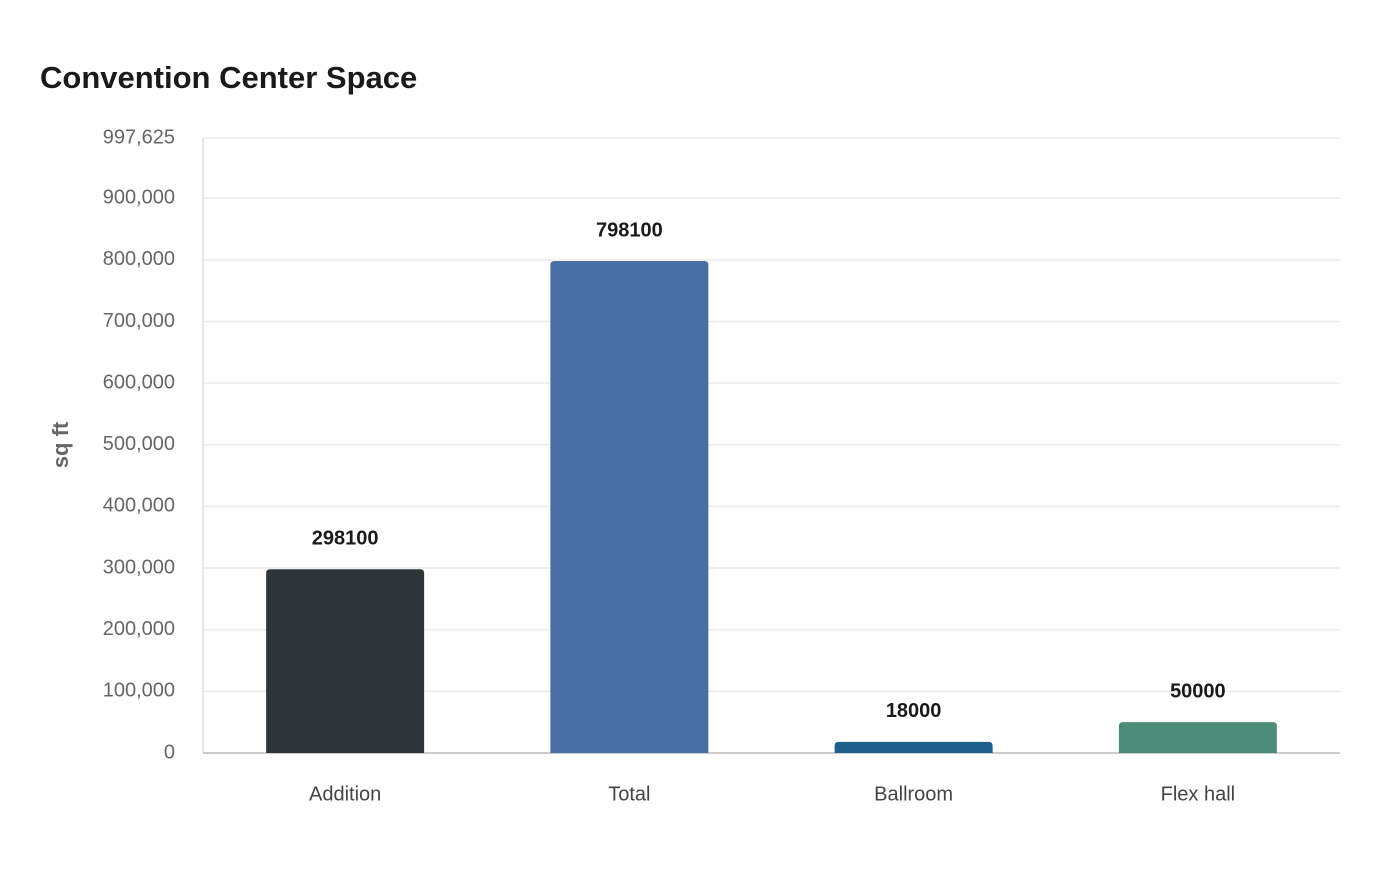 This screenshot has height=885, width=1400. What do you see at coordinates (629, 230) in the screenshot?
I see `value-label: 798100` at bounding box center [629, 230].